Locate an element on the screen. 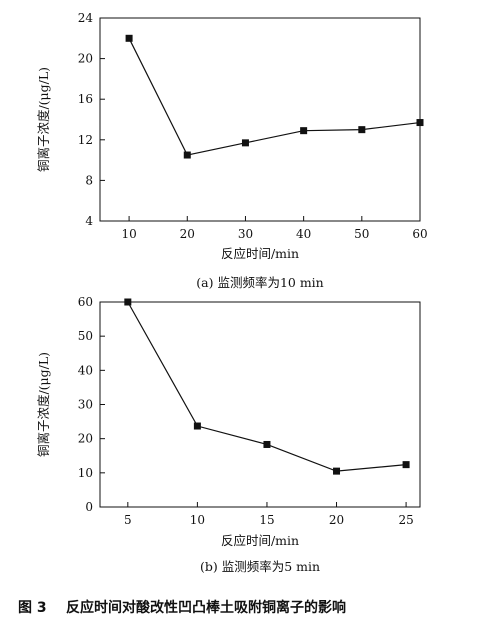  subplot-caption: (b) 监测频率为5 min is located at coordinates (260, 566).